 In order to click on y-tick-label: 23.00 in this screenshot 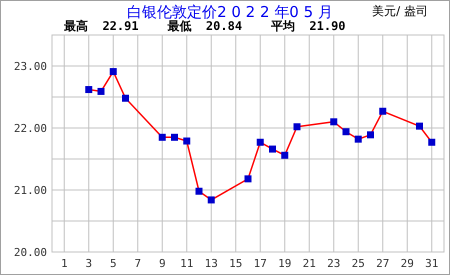, I will do `click(30, 66)`.